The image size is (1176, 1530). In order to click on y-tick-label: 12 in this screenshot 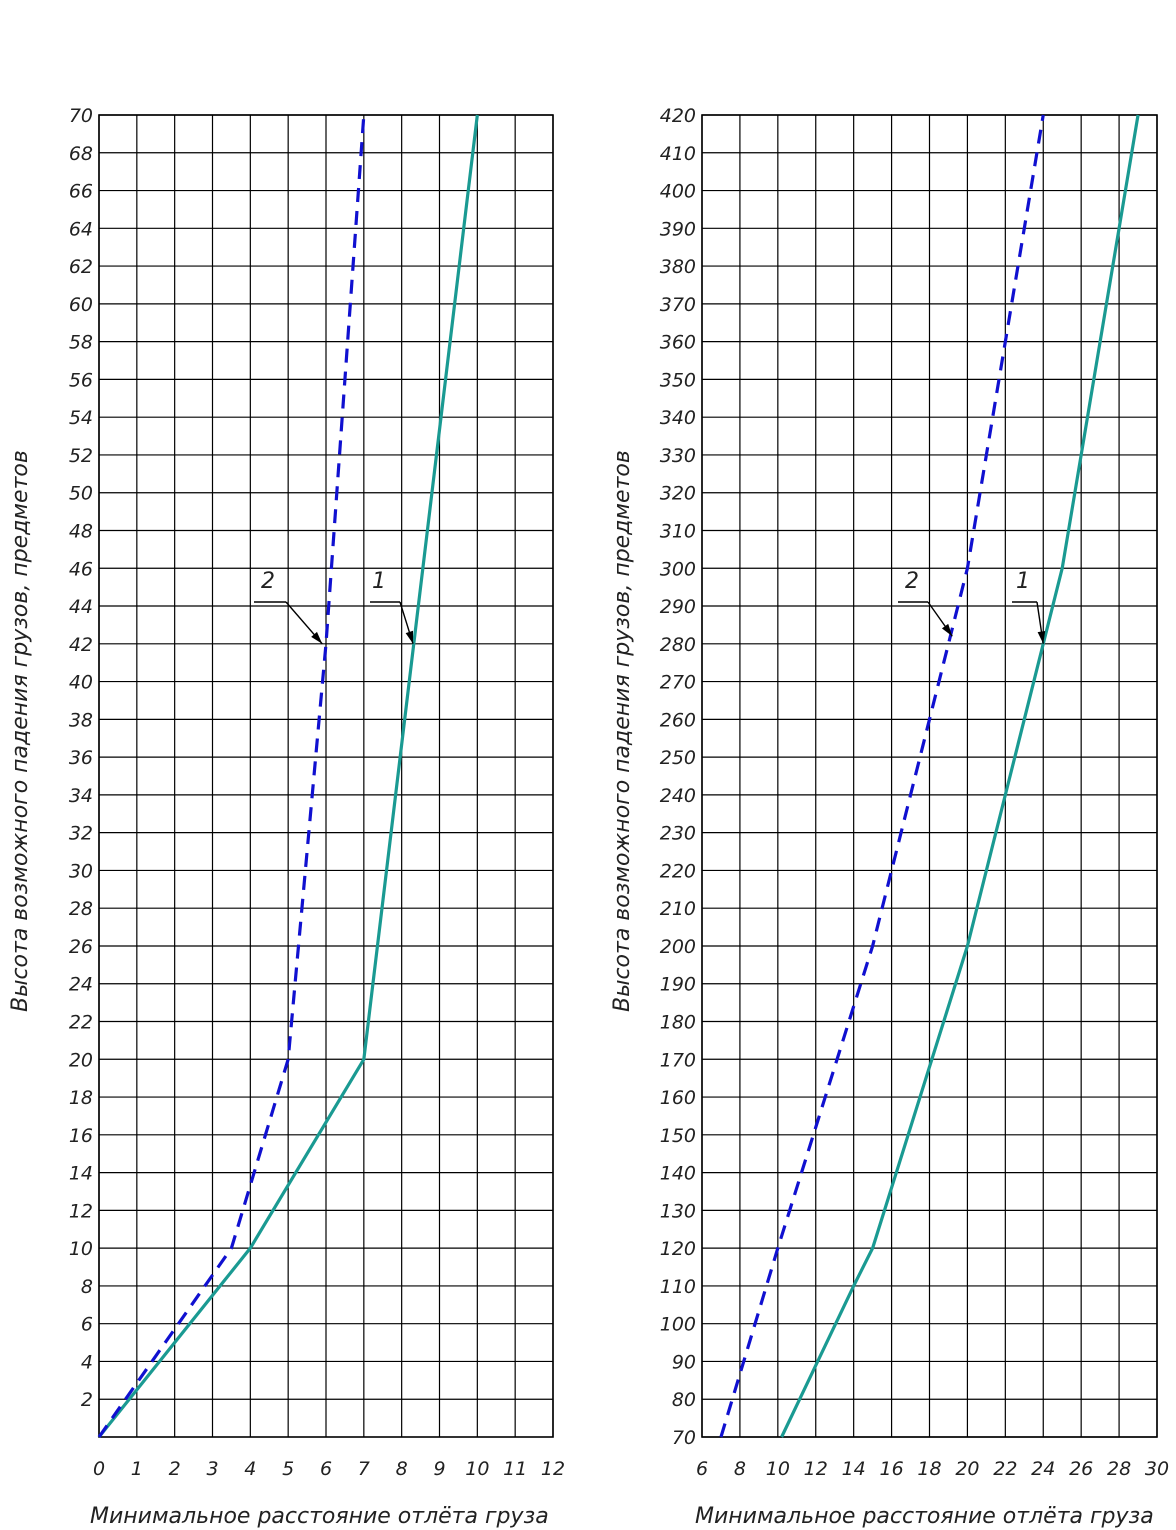, I will do `click(81, 1211)`.